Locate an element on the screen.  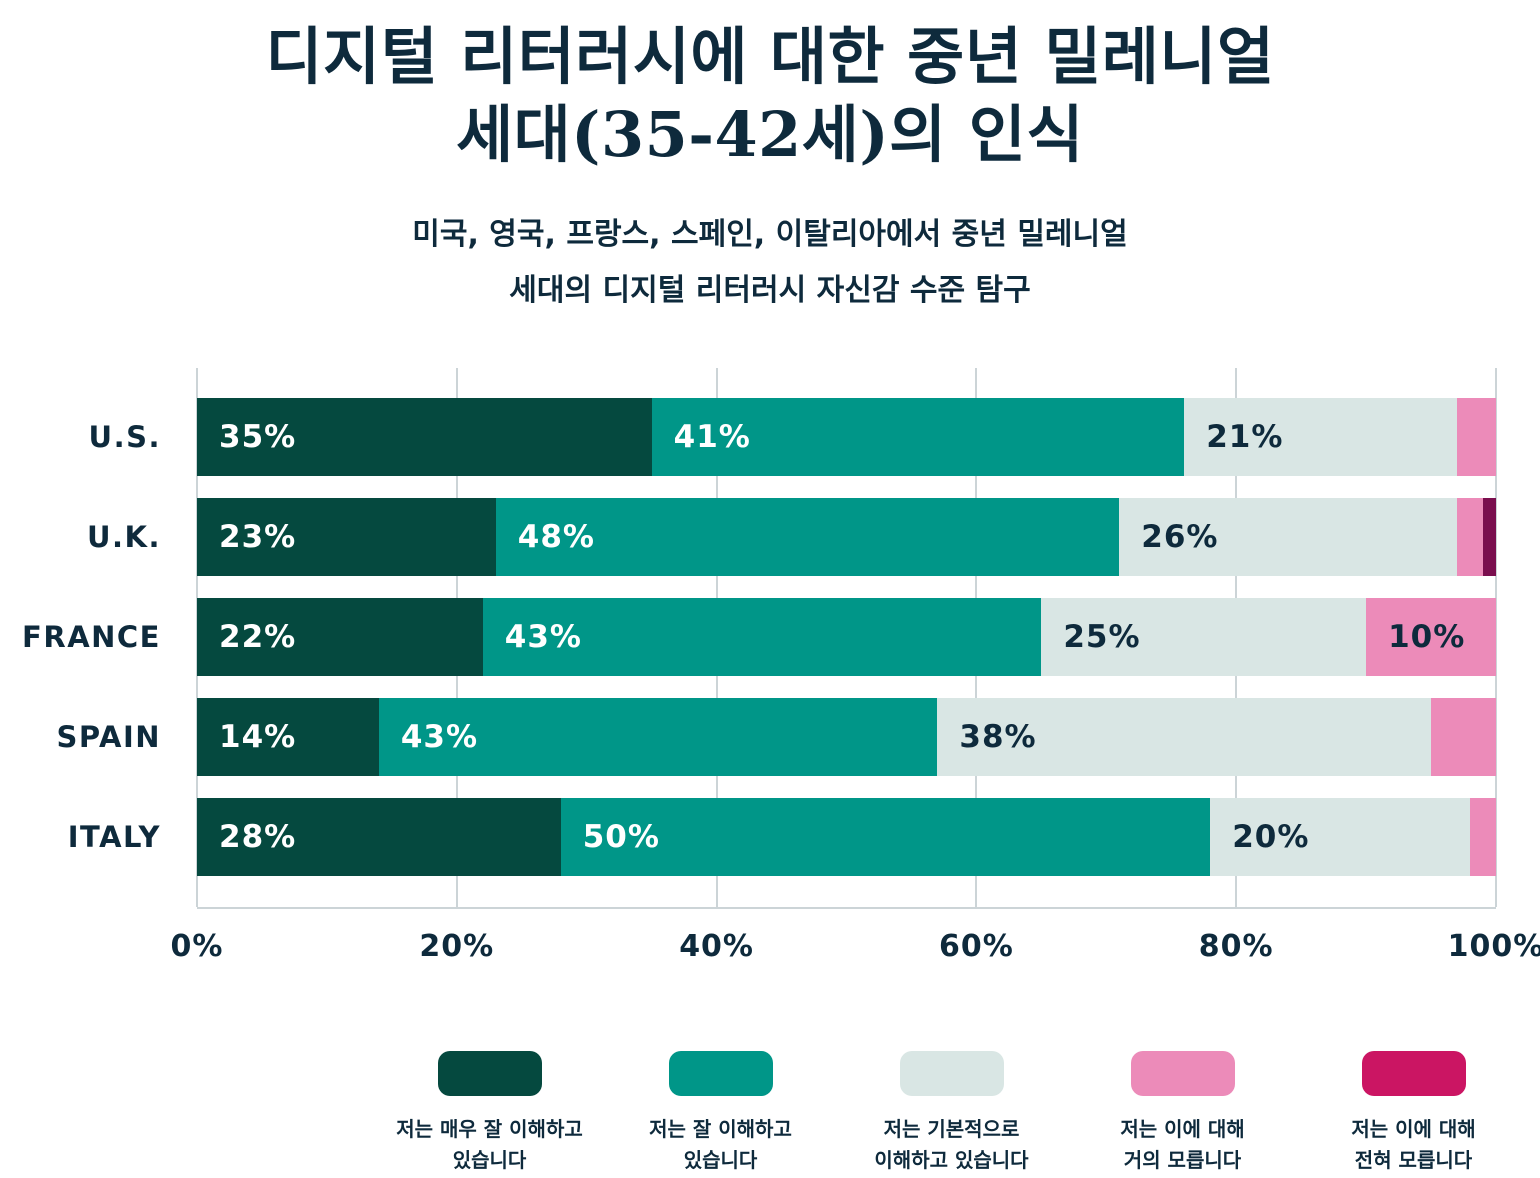
bar-value-label: 20% is located at coordinates (1271, 837).